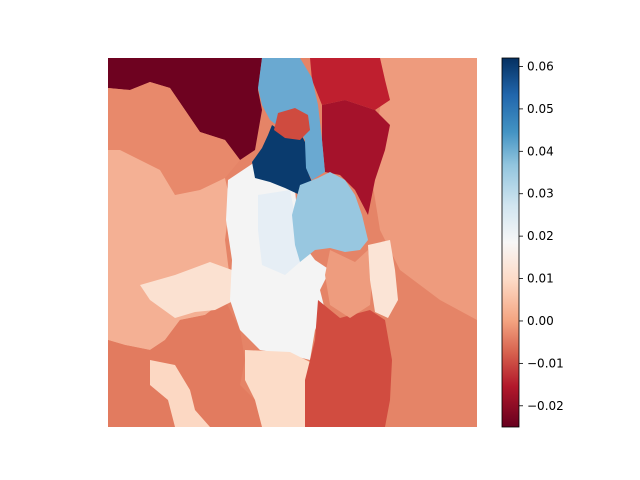 The height and width of the screenshot is (480, 640). I want to click on colorbar-tick-label: 0.04, so click(540, 151).